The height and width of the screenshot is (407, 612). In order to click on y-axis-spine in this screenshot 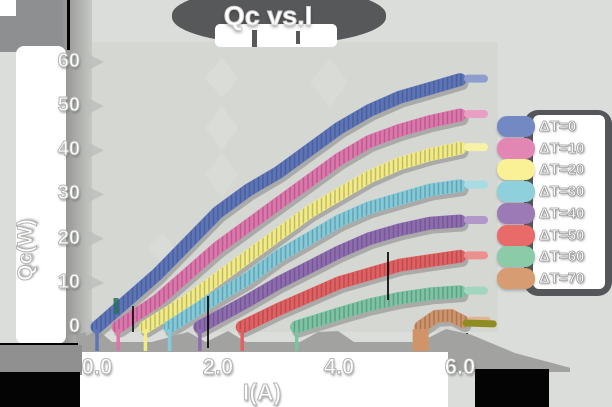, I will do `click(68, 25)`.